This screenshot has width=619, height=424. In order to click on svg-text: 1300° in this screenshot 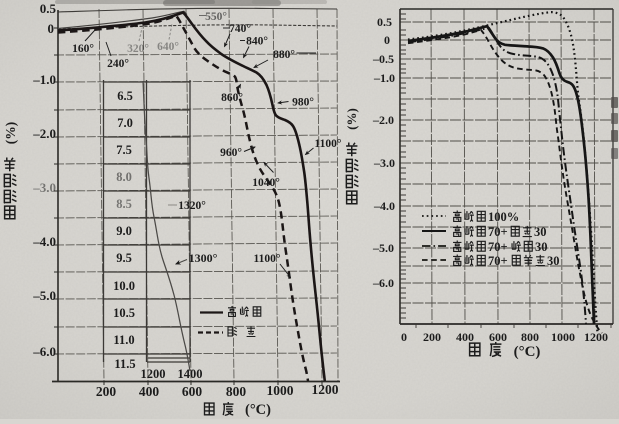, I will do `click(203, 258)`.